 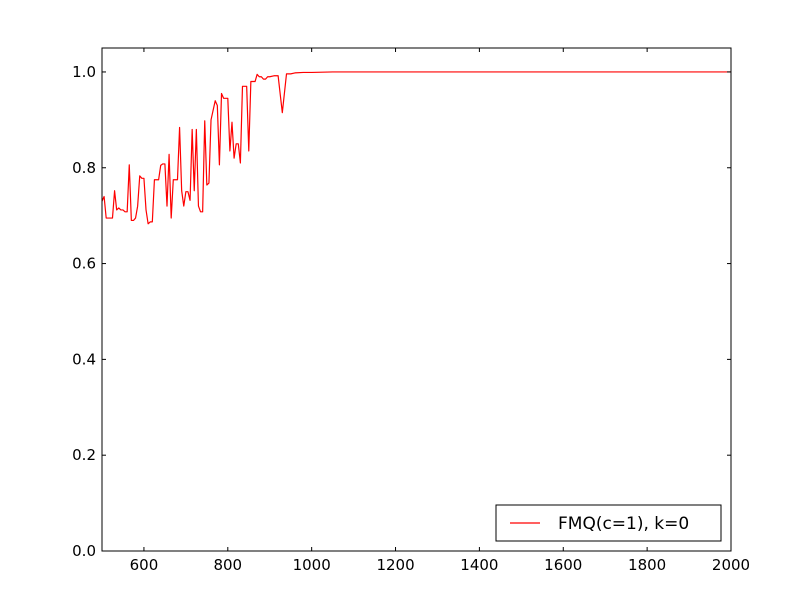 I want to click on legend: FMQ(c=1), k=0, so click(x=608, y=523).